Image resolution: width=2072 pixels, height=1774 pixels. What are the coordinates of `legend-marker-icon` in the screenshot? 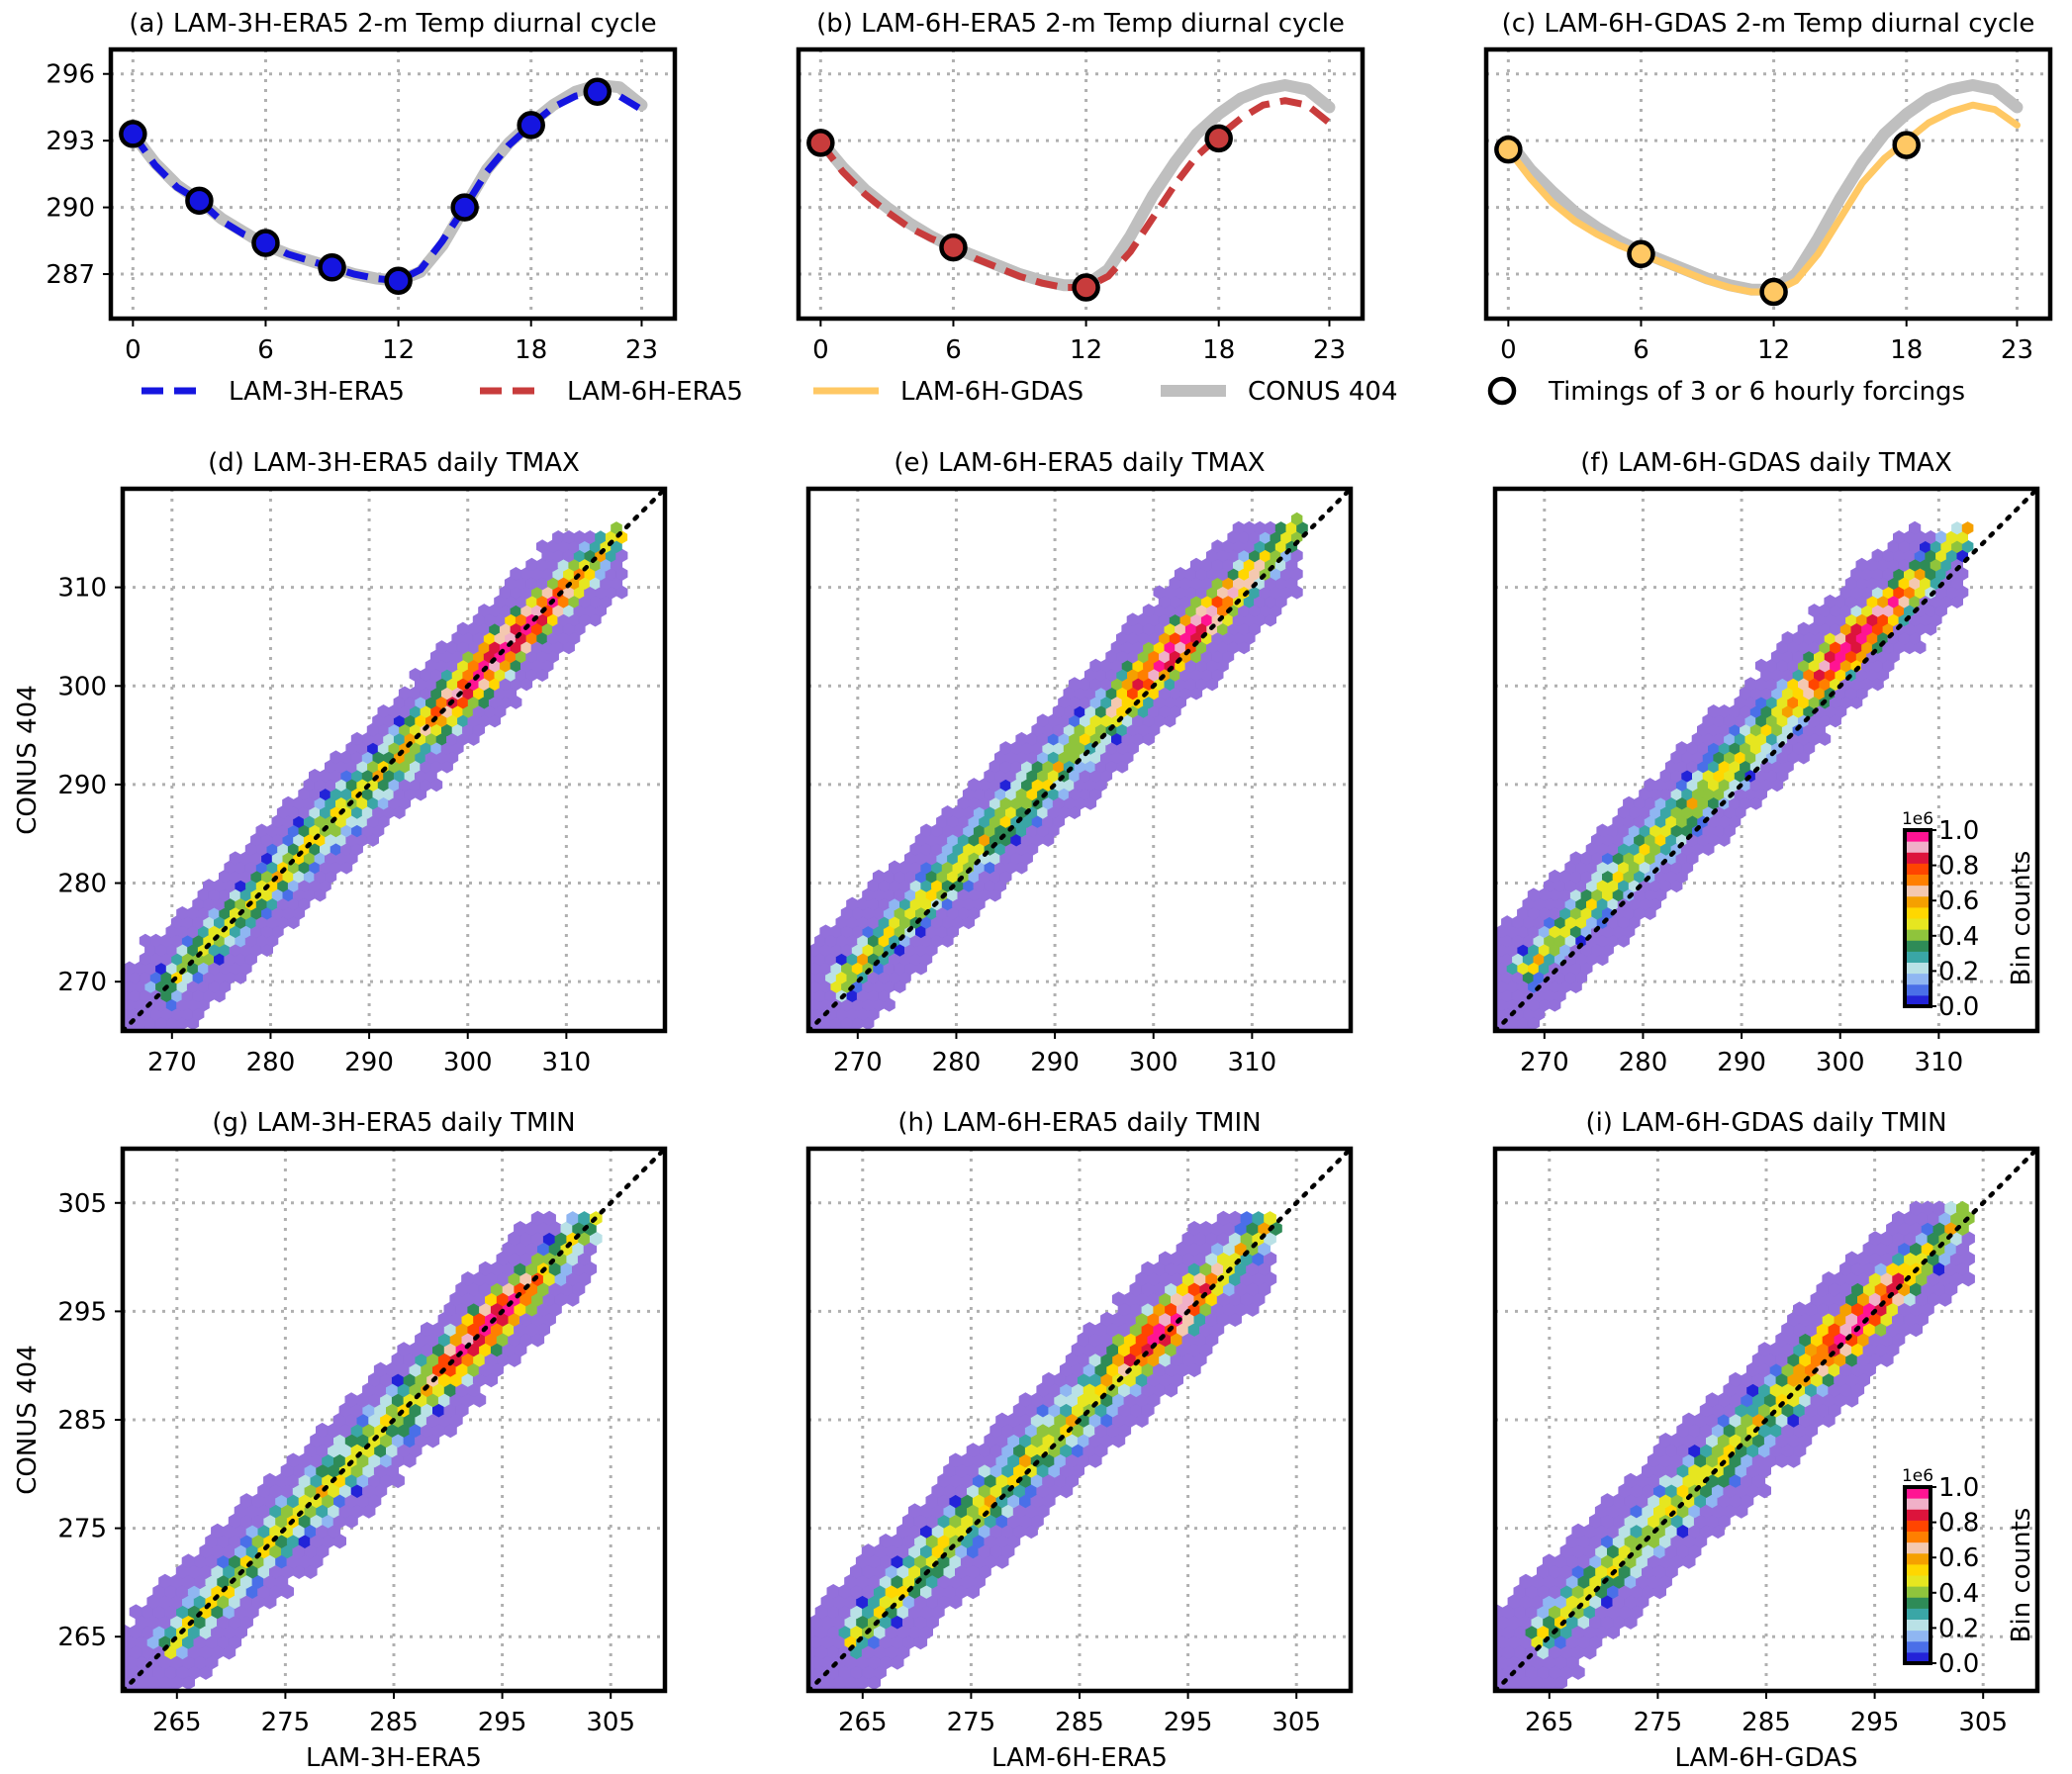 It's located at (1502, 391).